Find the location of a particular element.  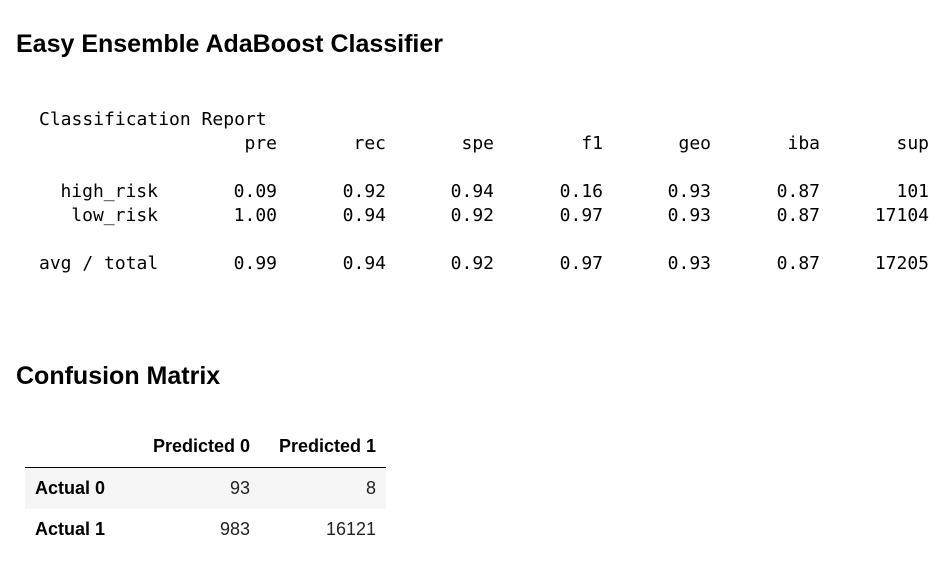

column-header: Predicted 1 is located at coordinates (323, 447).